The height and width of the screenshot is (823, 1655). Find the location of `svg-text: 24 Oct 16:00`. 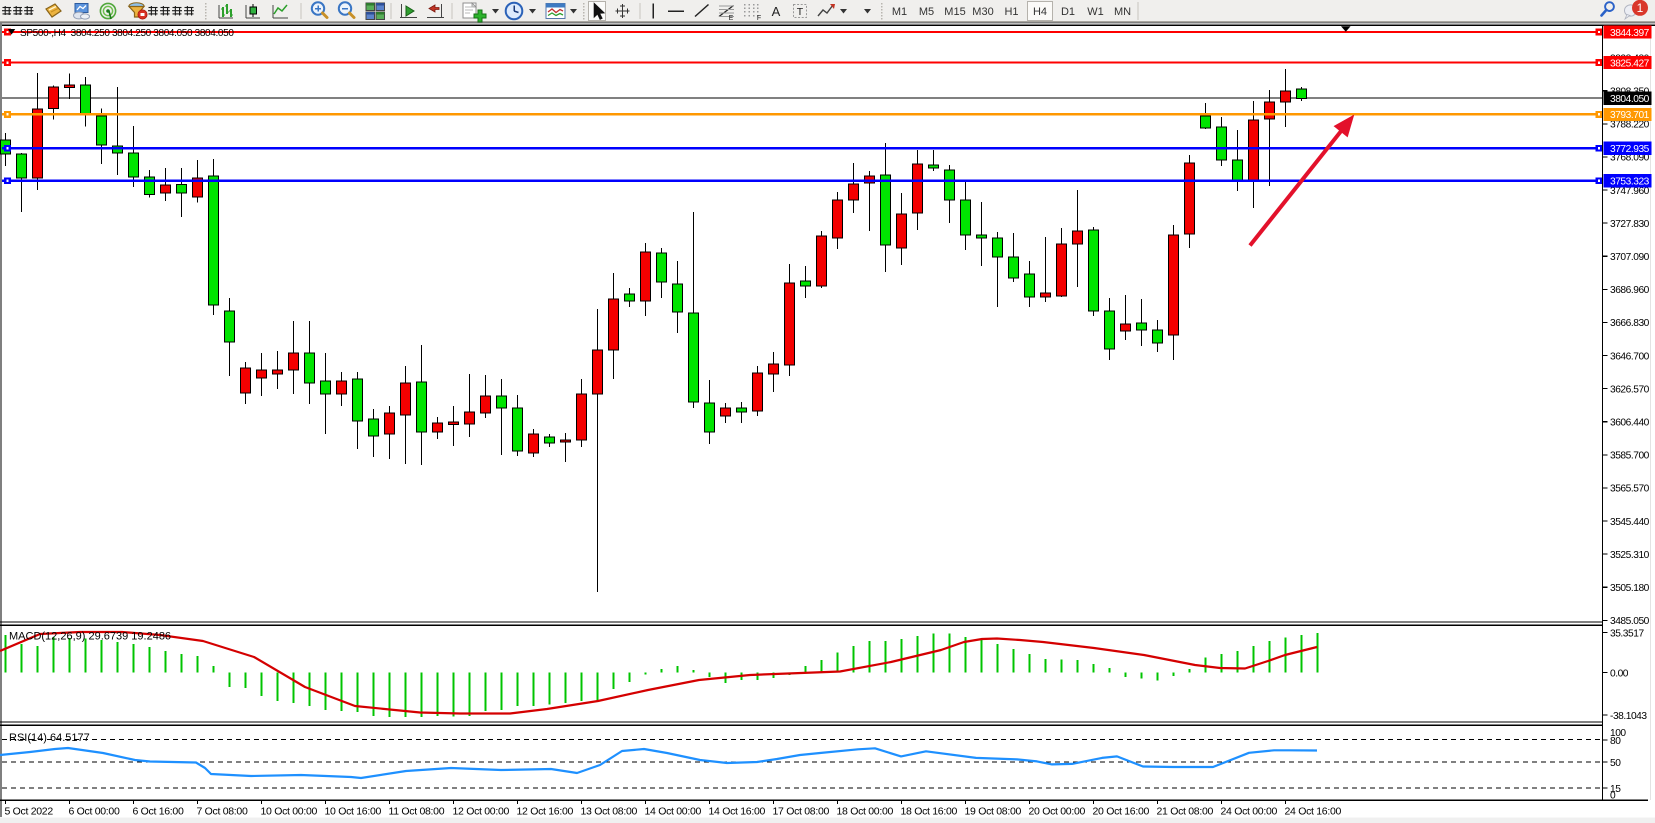

svg-text: 24 Oct 16:00 is located at coordinates (1313, 812).